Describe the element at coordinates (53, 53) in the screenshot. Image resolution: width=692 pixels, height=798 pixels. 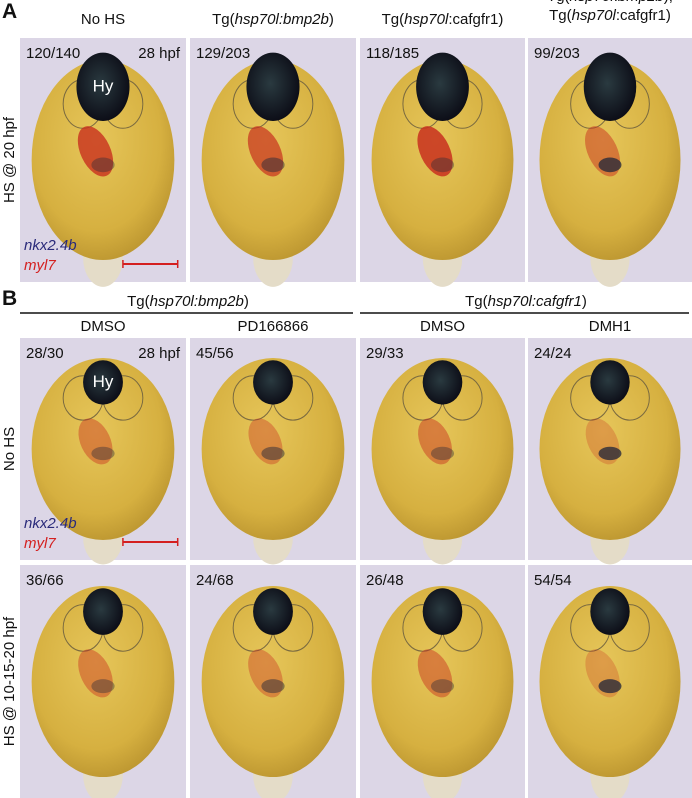
I see `count: 120/140` at that location.